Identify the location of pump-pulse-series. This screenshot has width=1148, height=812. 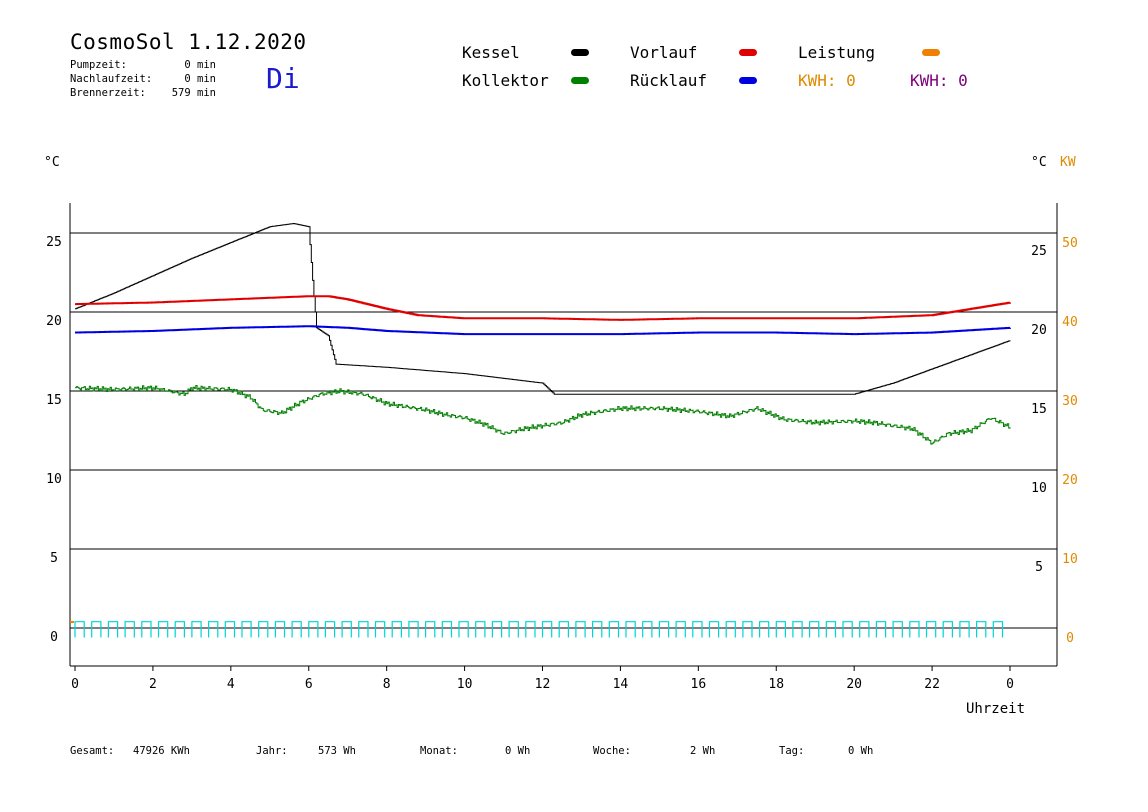
(539, 629).